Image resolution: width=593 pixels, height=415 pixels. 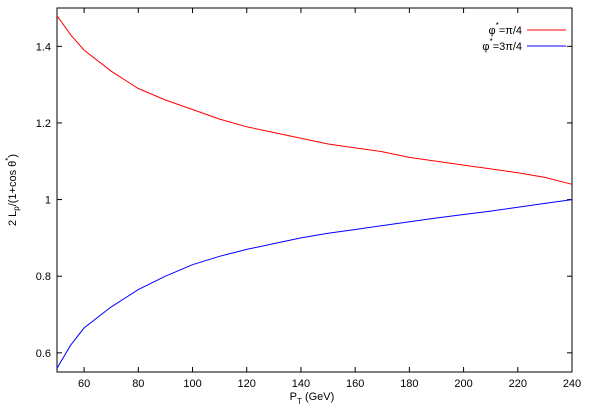 What do you see at coordinates (138, 384) in the screenshot?
I see `x-tick-label: 80` at bounding box center [138, 384].